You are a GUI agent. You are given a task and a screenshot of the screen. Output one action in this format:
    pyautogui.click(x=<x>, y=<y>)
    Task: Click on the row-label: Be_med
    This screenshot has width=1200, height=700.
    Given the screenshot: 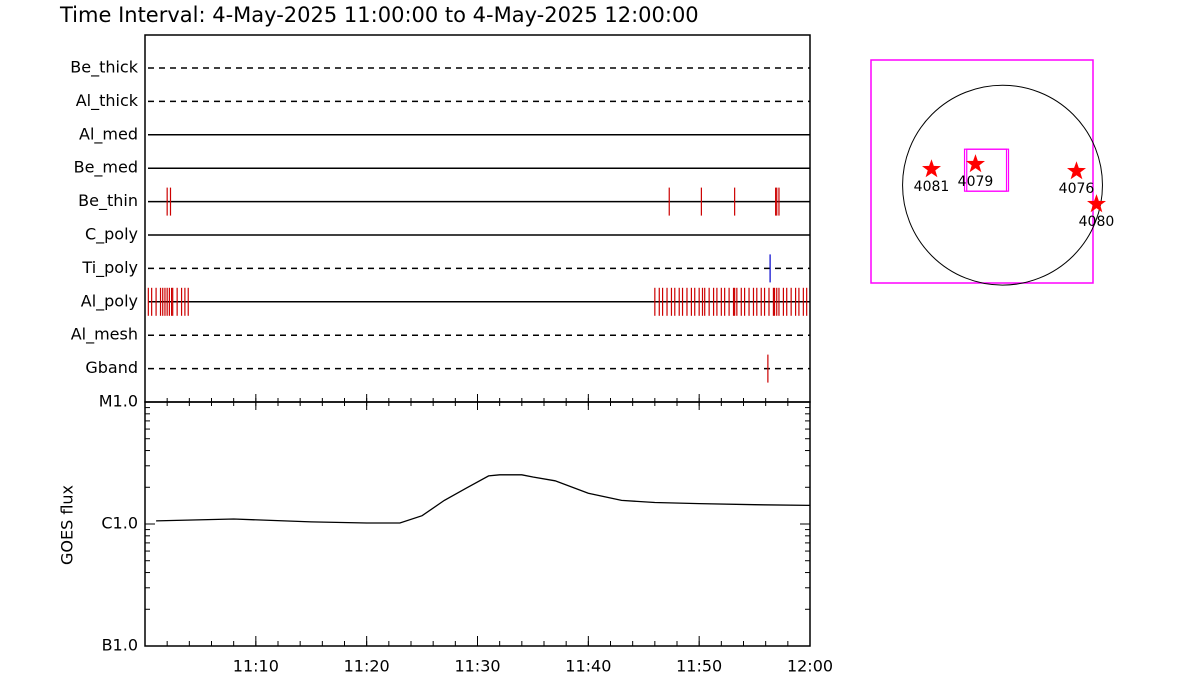 What is the action you would take?
    pyautogui.click(x=106, y=168)
    